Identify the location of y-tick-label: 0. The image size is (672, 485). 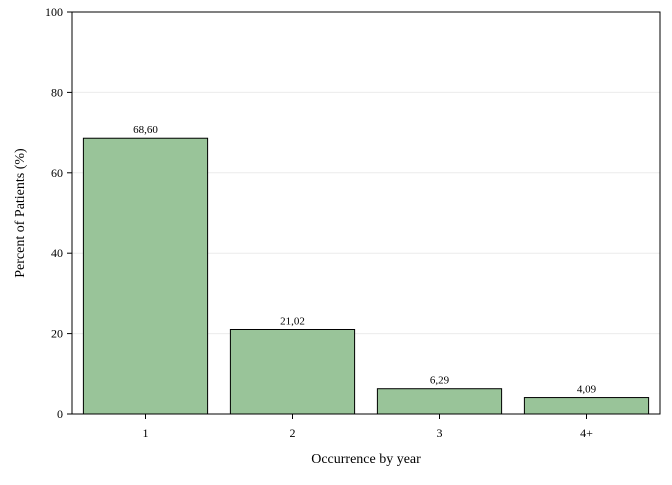
(60, 414).